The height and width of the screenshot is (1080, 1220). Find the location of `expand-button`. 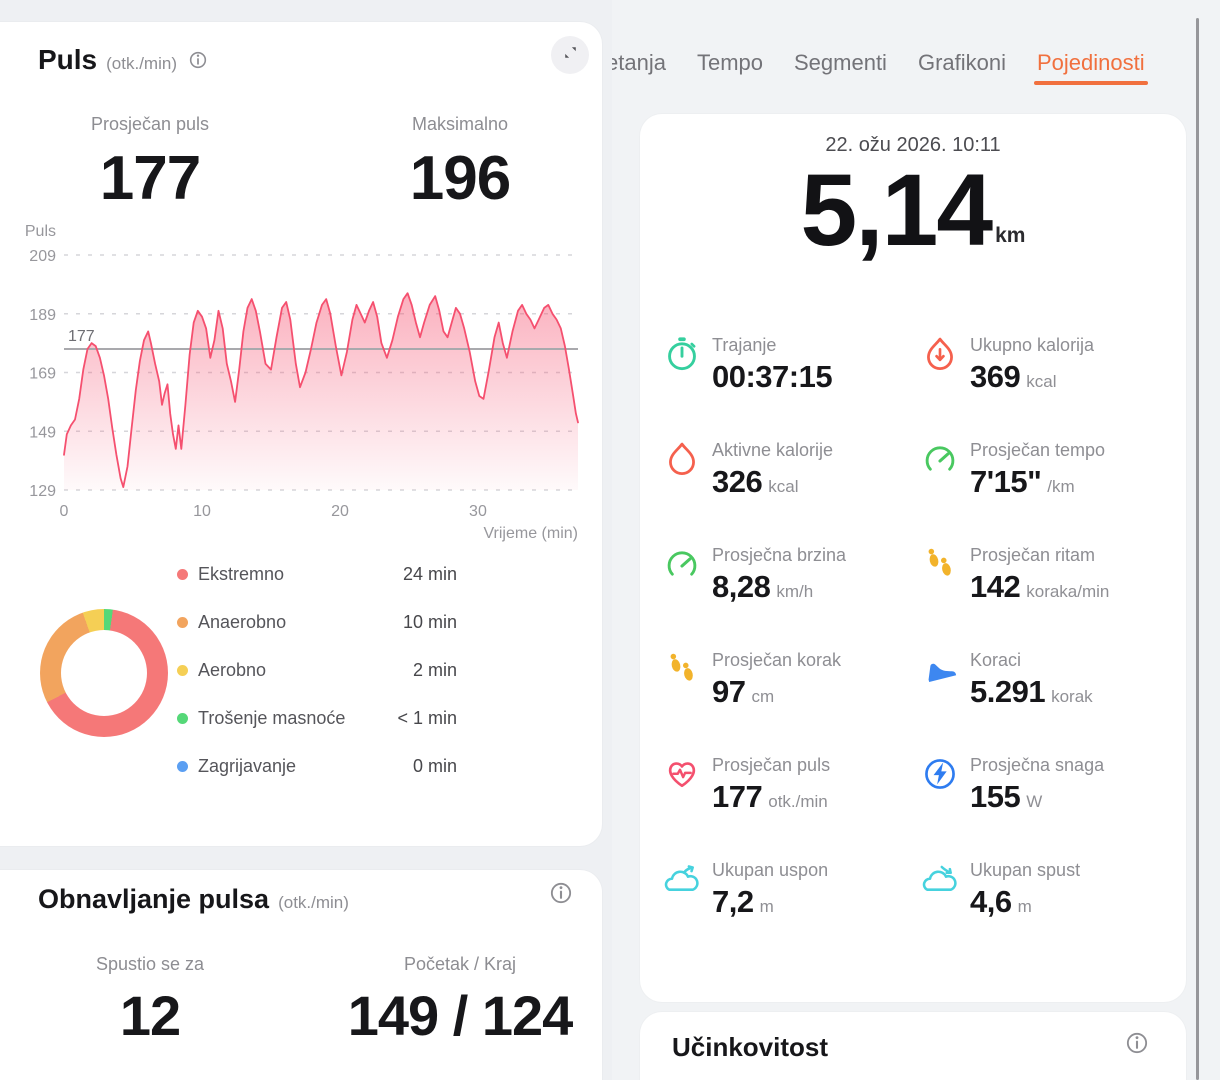

expand-button is located at coordinates (570, 55).